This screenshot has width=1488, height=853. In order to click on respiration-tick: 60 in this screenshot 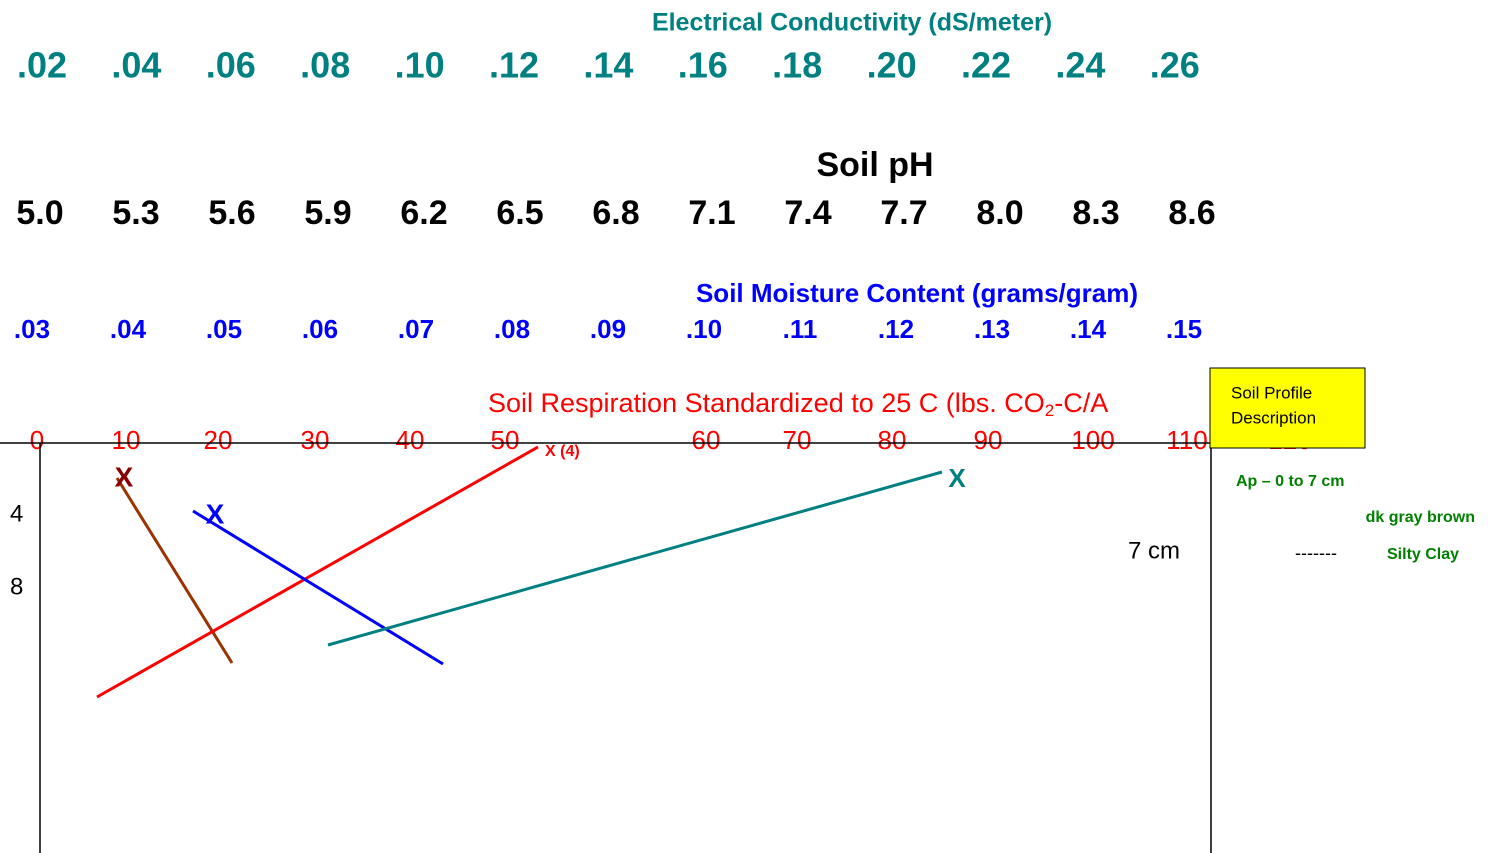, I will do `click(706, 440)`.